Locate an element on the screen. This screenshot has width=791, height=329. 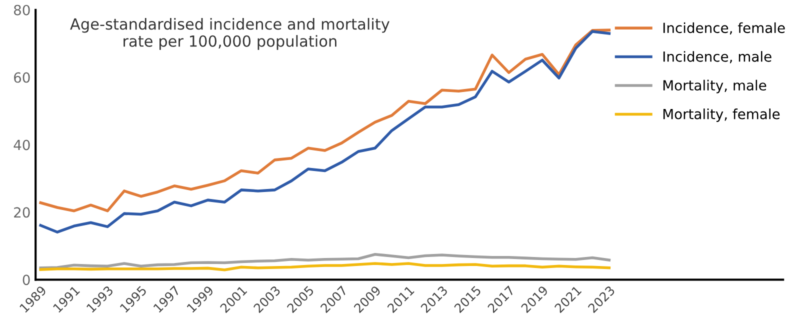
y-tick-label: 0 is located at coordinates (26, 280).